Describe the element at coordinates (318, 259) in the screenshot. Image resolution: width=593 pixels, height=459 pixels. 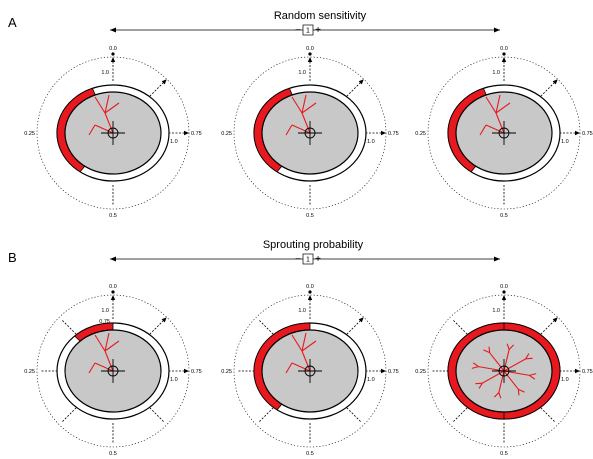
I see `panel-b-plus: +` at that location.